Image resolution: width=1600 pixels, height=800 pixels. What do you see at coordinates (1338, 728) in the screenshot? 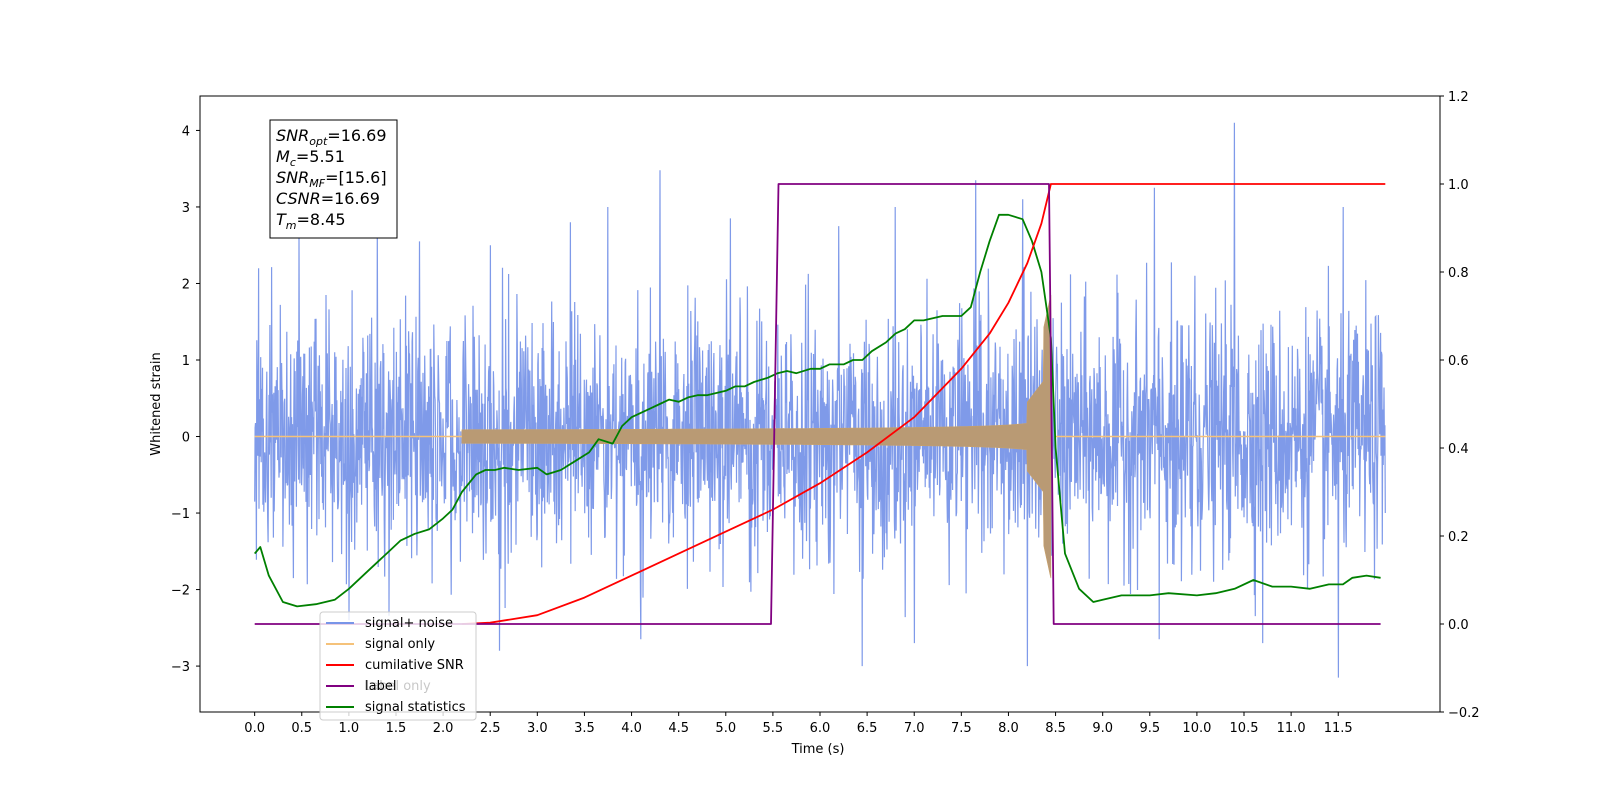
I see `x-tick-label: 11.5` at bounding box center [1338, 728].